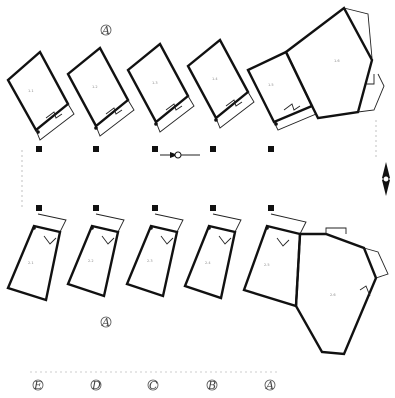 The width and height of the screenshot is (395, 398). Describe the element at coordinates (31, 263) in the screenshot. I see `svg-text: 2.1` at that location.